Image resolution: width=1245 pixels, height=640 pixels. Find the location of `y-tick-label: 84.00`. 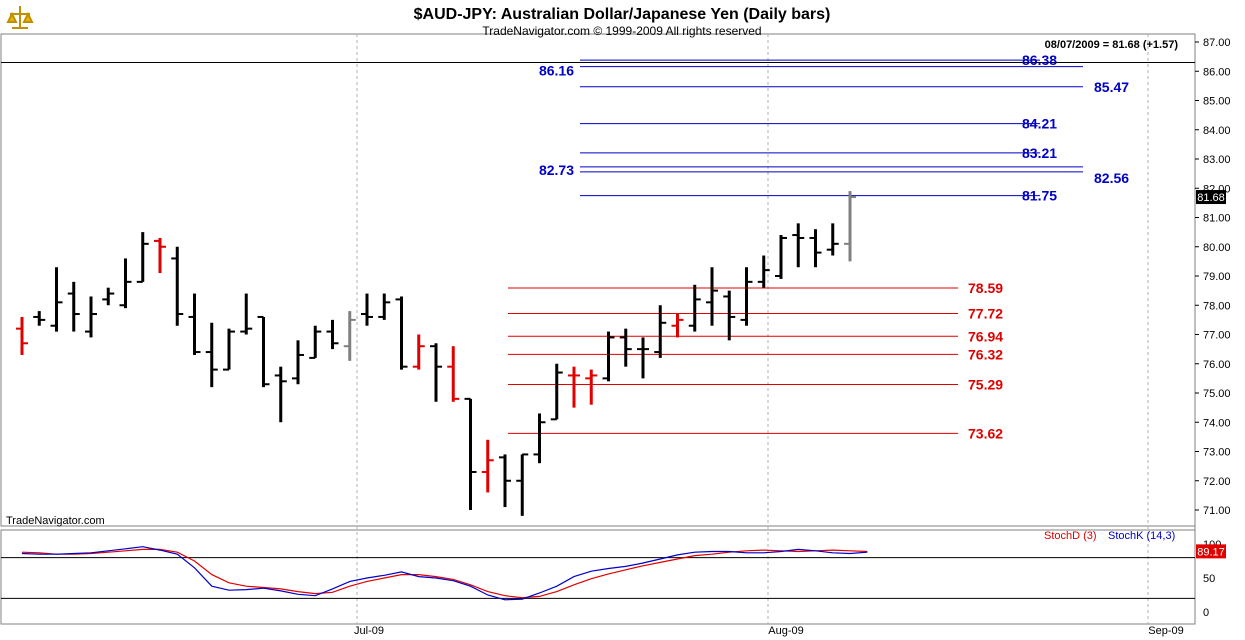

y-tick-label: 84.00 is located at coordinates (1217, 131).